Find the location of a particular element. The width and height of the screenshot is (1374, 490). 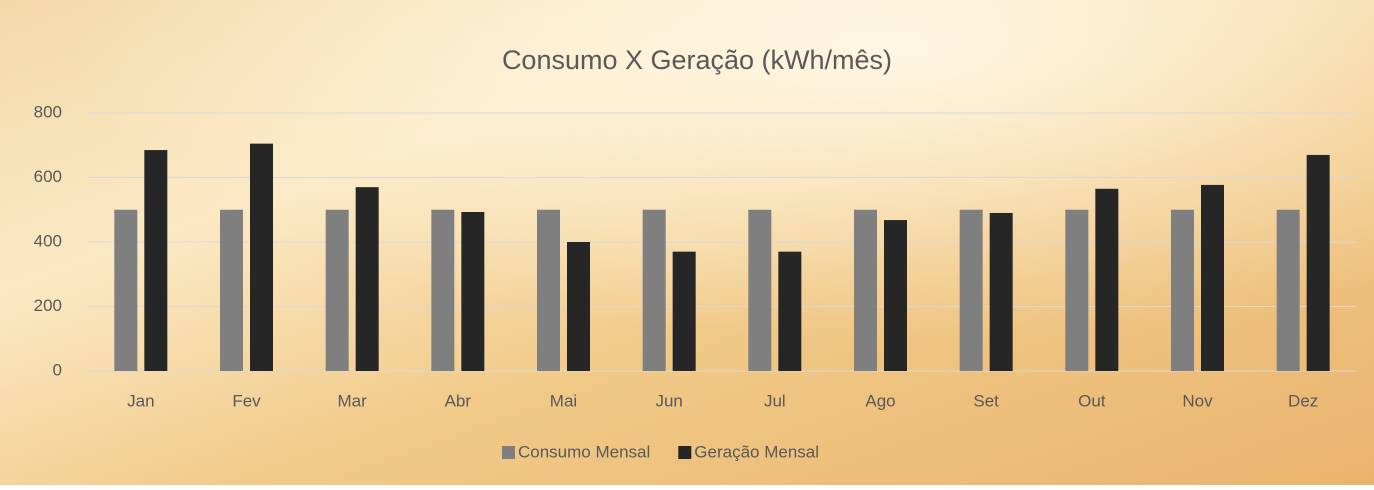

legend-label: Geração Mensal is located at coordinates (756, 451).